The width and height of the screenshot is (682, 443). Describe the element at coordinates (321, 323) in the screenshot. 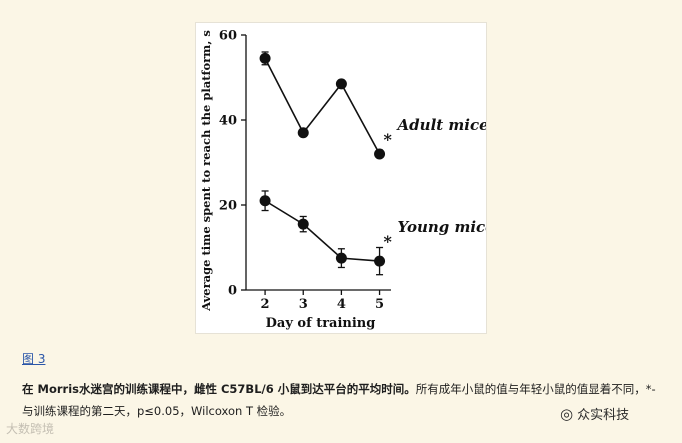

I see `x-axis-label: Day of training` at that location.